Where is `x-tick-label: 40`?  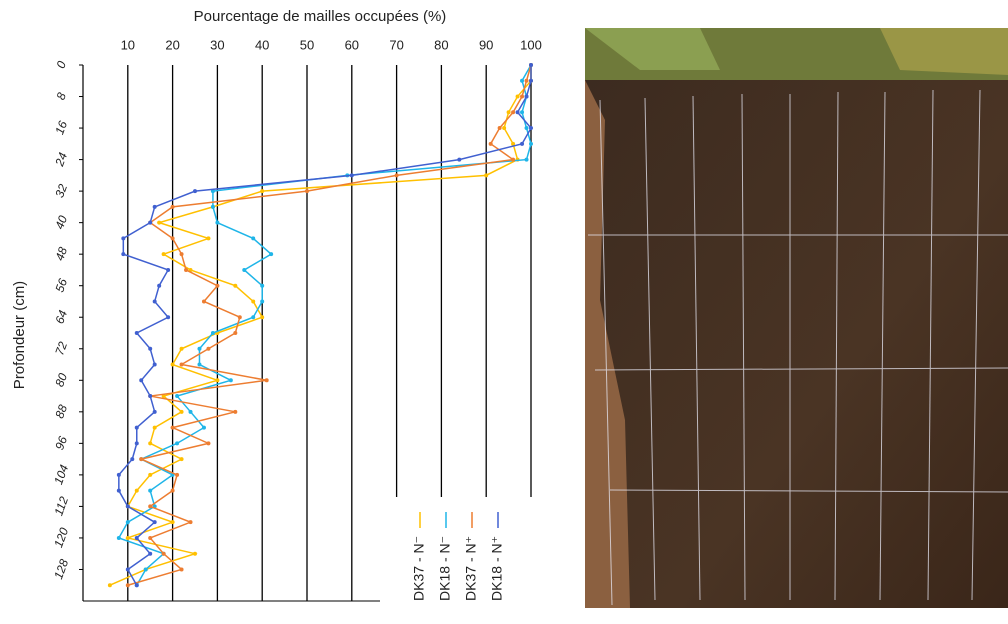 x-tick-label: 40 is located at coordinates (262, 44).